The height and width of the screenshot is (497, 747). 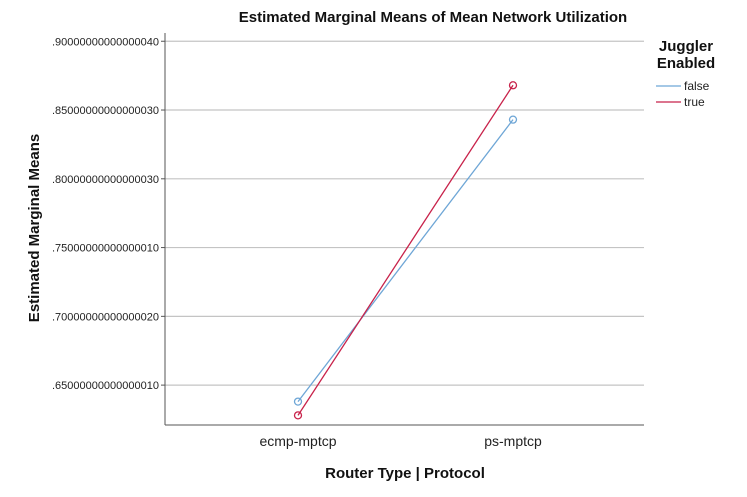 I want to click on legend-label: false, so click(x=697, y=86).